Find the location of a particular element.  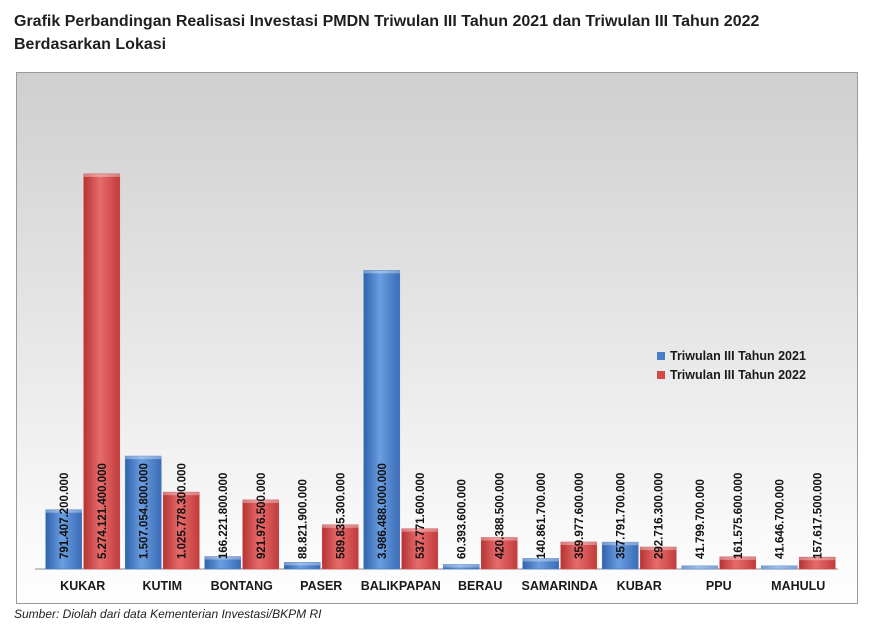

value-label-mahulu-2022: 157.617.500.000 is located at coordinates (818, 516).